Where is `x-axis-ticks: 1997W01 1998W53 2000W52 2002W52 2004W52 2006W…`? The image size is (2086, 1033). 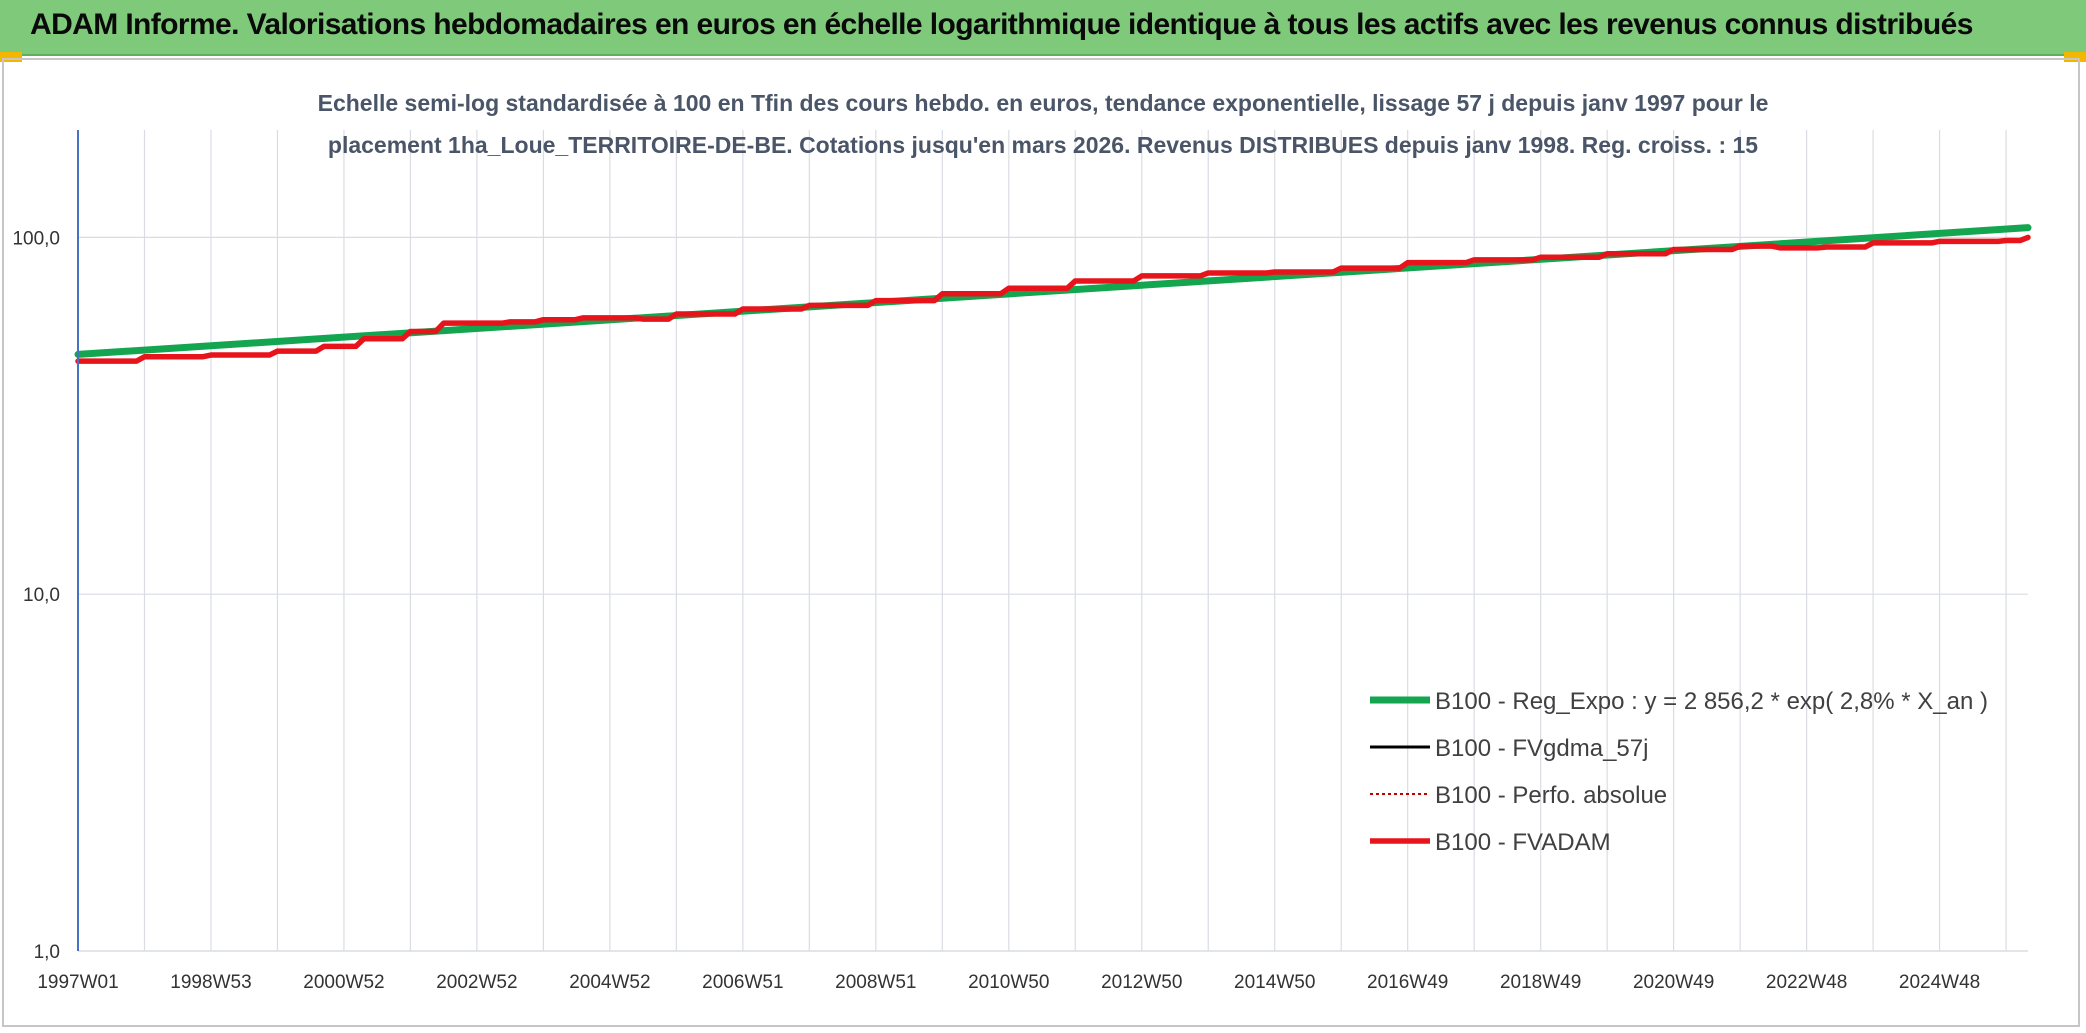 x-axis-ticks: 1997W01 1998W53 2000W52 2002W52 2004W52 2006W… is located at coordinates (1008, 982).